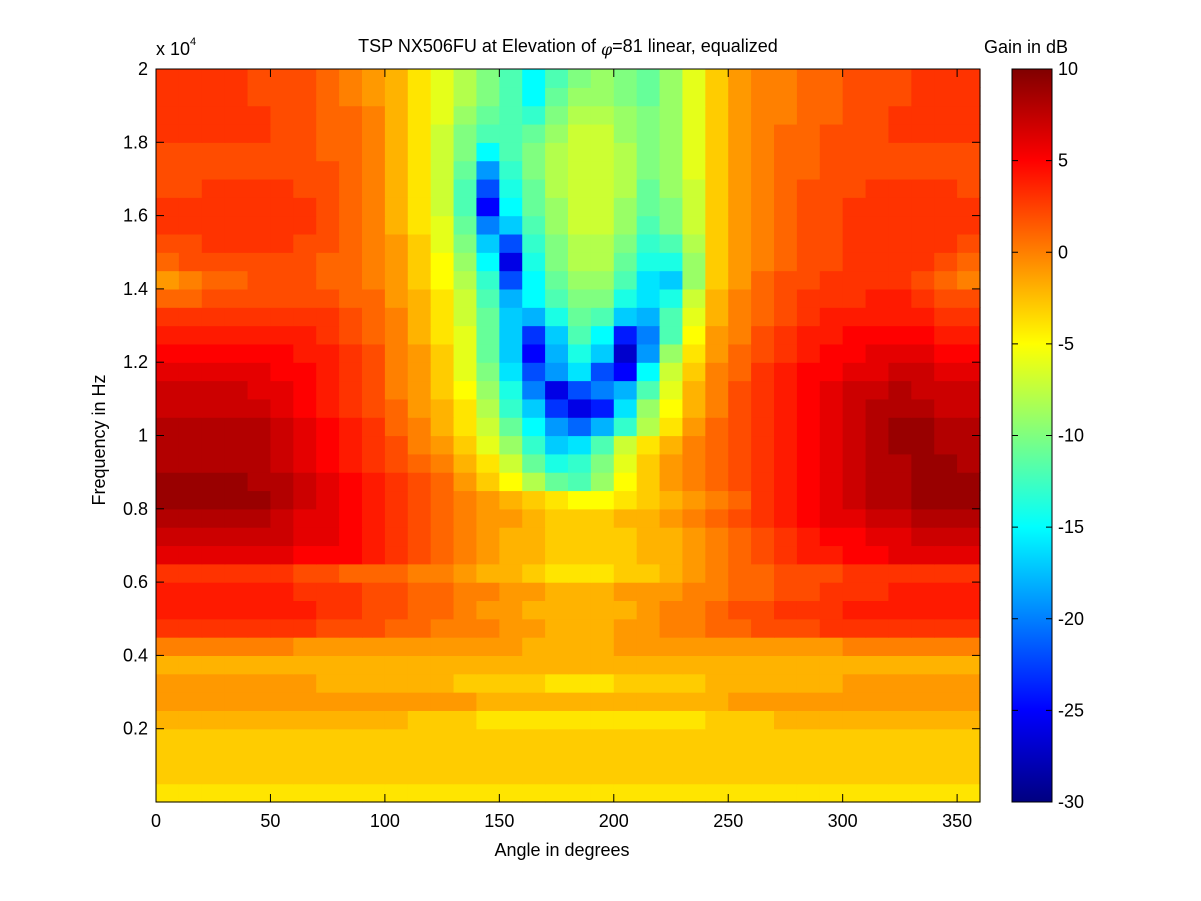 Image resolution: width=1201 pixels, height=901 pixels. What do you see at coordinates (1032, 435) in the screenshot?
I see `colorbar` at bounding box center [1032, 435].